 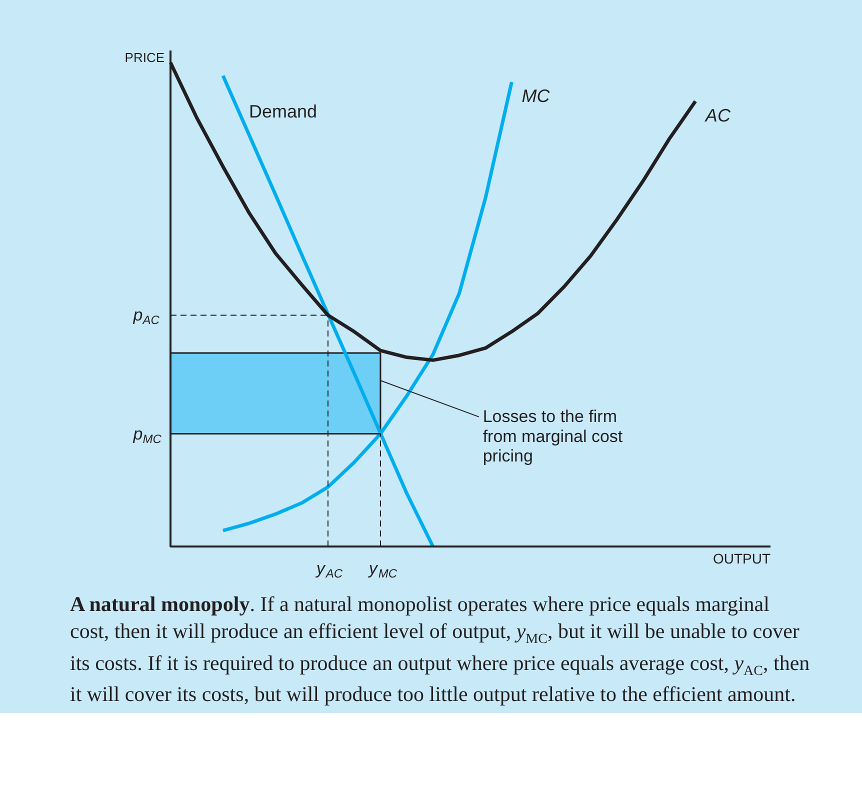 I want to click on series-label: Demand, so click(x=283, y=112).